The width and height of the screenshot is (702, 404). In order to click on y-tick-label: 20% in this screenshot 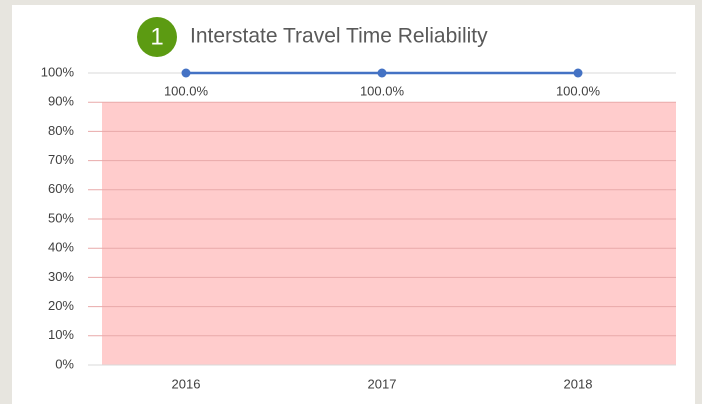, I will do `click(61, 305)`.